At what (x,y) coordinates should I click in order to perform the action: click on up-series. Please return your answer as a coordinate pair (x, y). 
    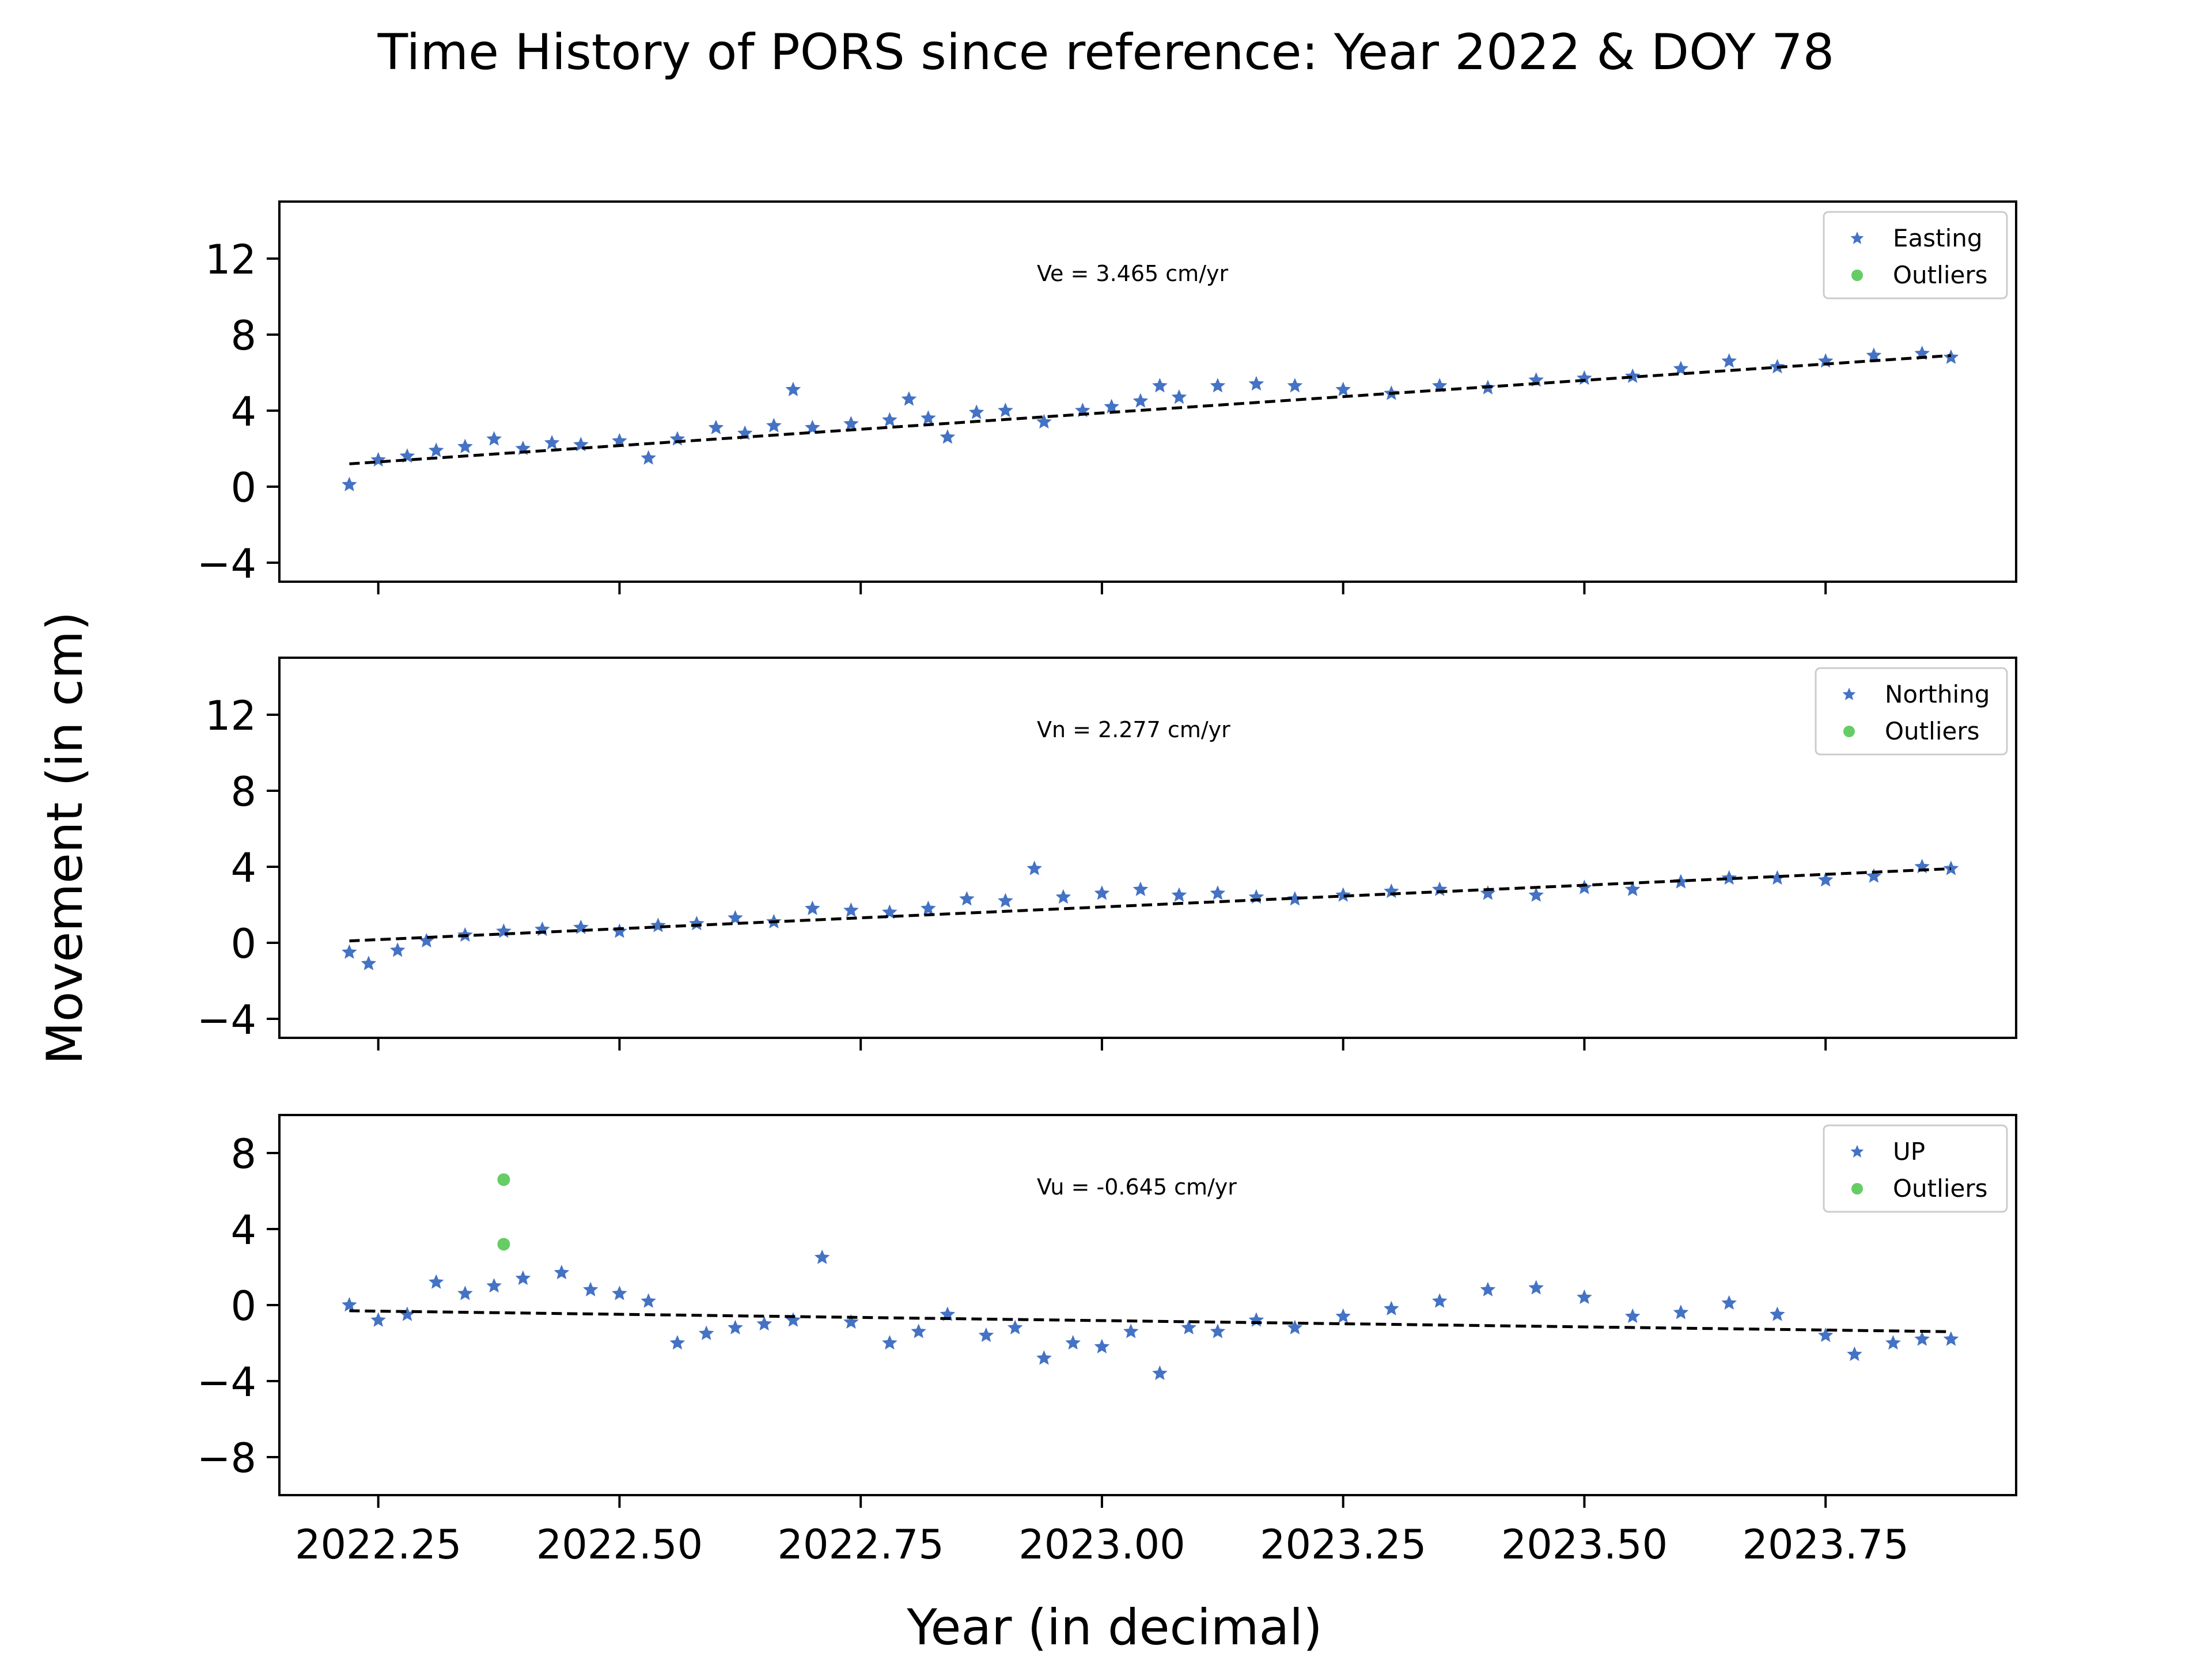
    Looking at the image, I should click on (1150, 1315).